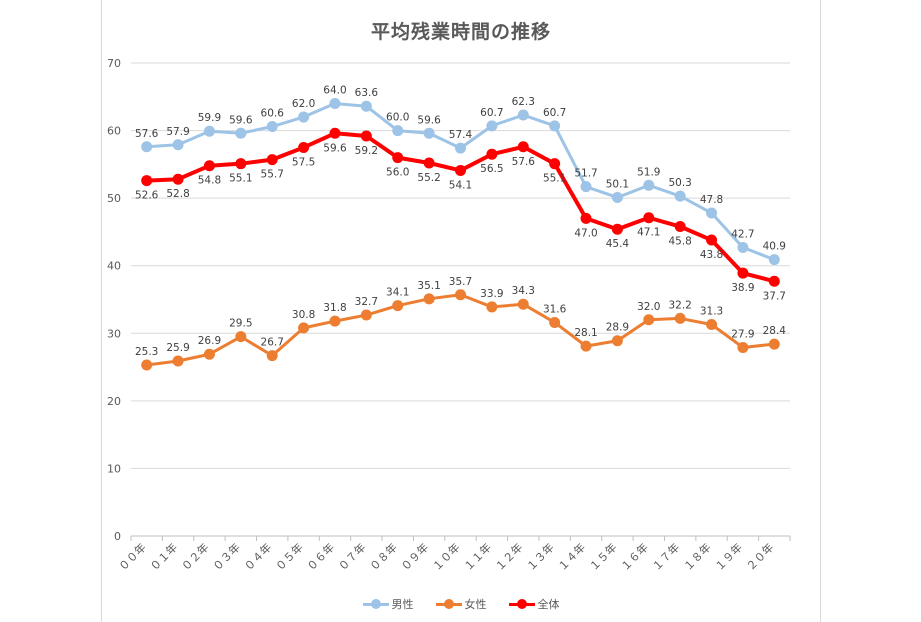  What do you see at coordinates (540, 556) in the screenshot?
I see `x-tick-label: １３年` at bounding box center [540, 556].